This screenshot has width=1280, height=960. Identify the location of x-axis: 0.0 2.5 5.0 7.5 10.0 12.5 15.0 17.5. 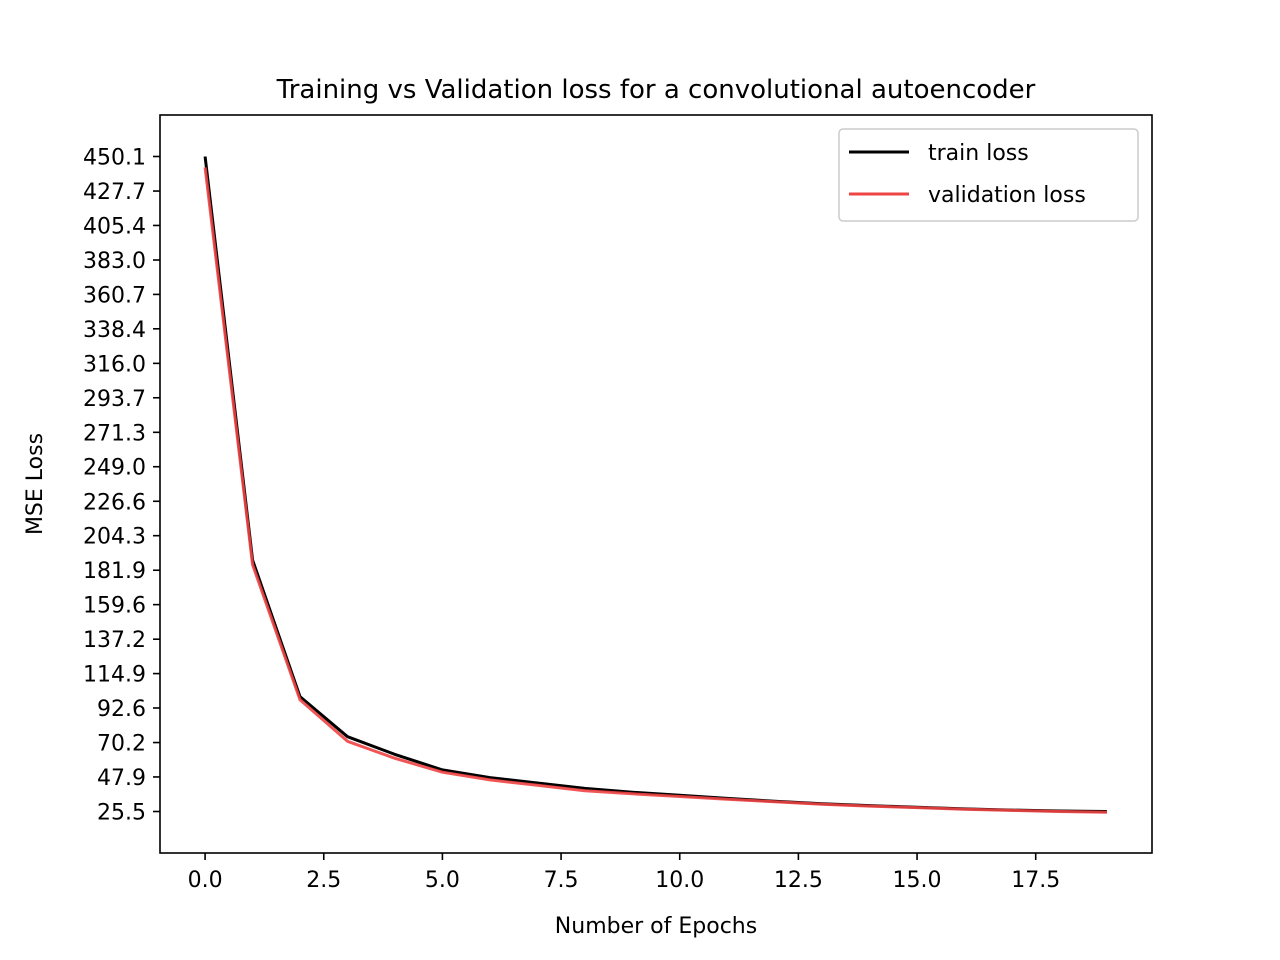
(624, 873).